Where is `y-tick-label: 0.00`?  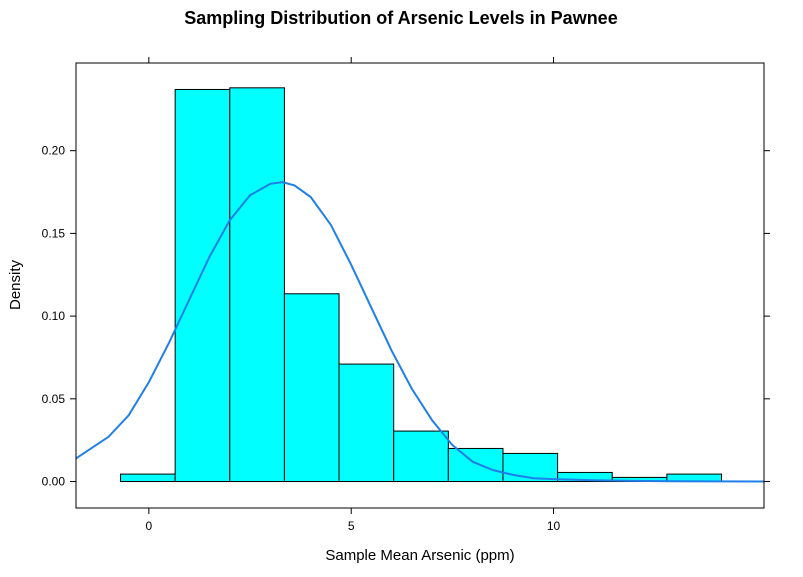 y-tick-label: 0.00 is located at coordinates (54, 482).